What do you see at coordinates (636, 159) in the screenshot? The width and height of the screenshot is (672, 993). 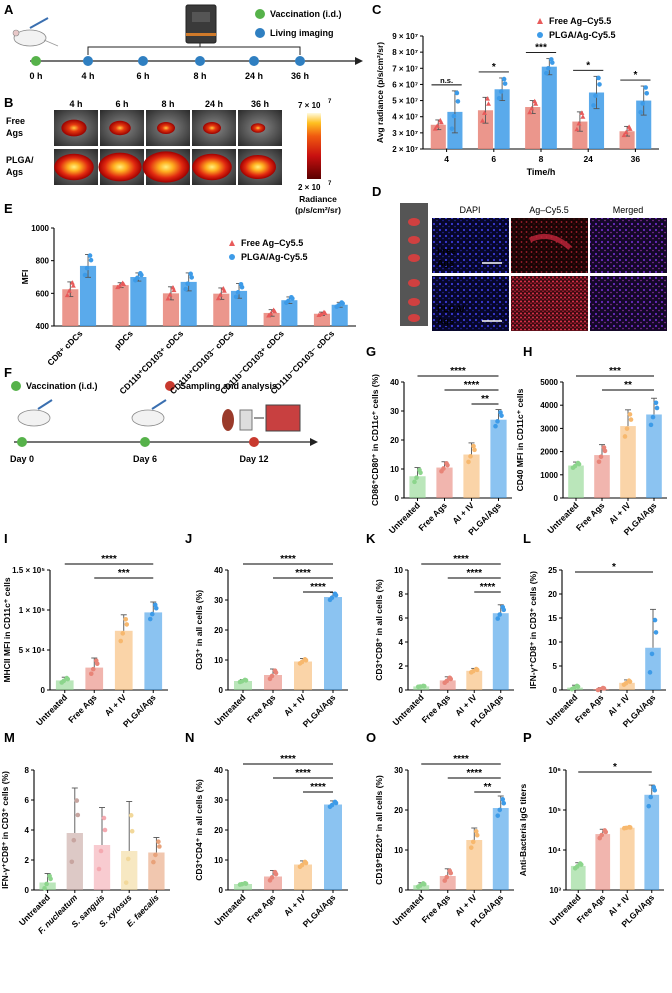 I see `x-tick-label: 36` at bounding box center [636, 159].